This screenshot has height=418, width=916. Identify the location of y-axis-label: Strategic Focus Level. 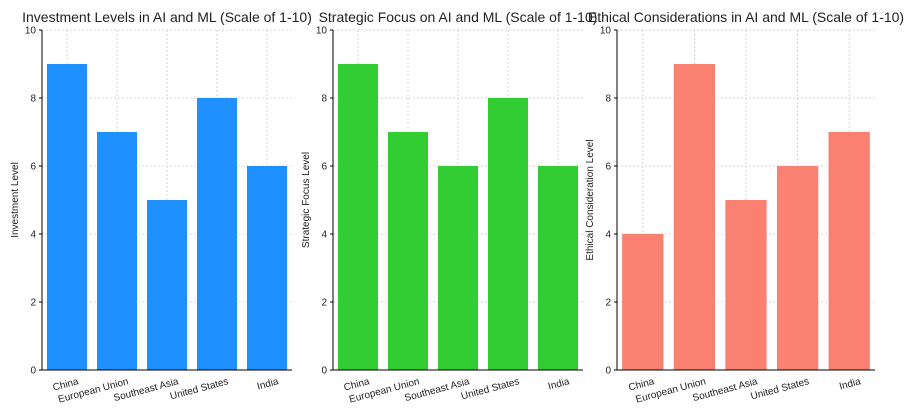
(306, 200).